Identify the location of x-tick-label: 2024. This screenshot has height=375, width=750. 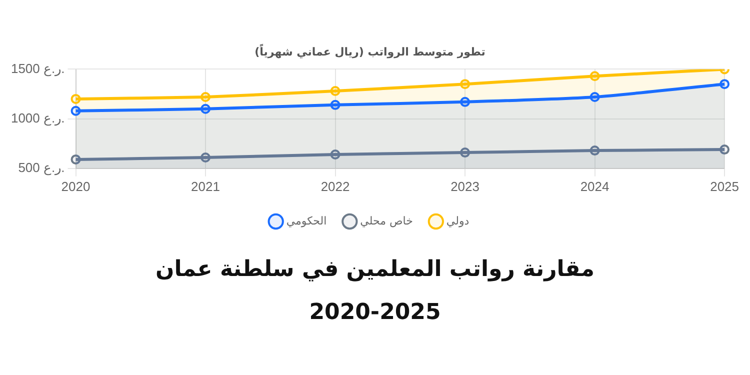
(595, 186).